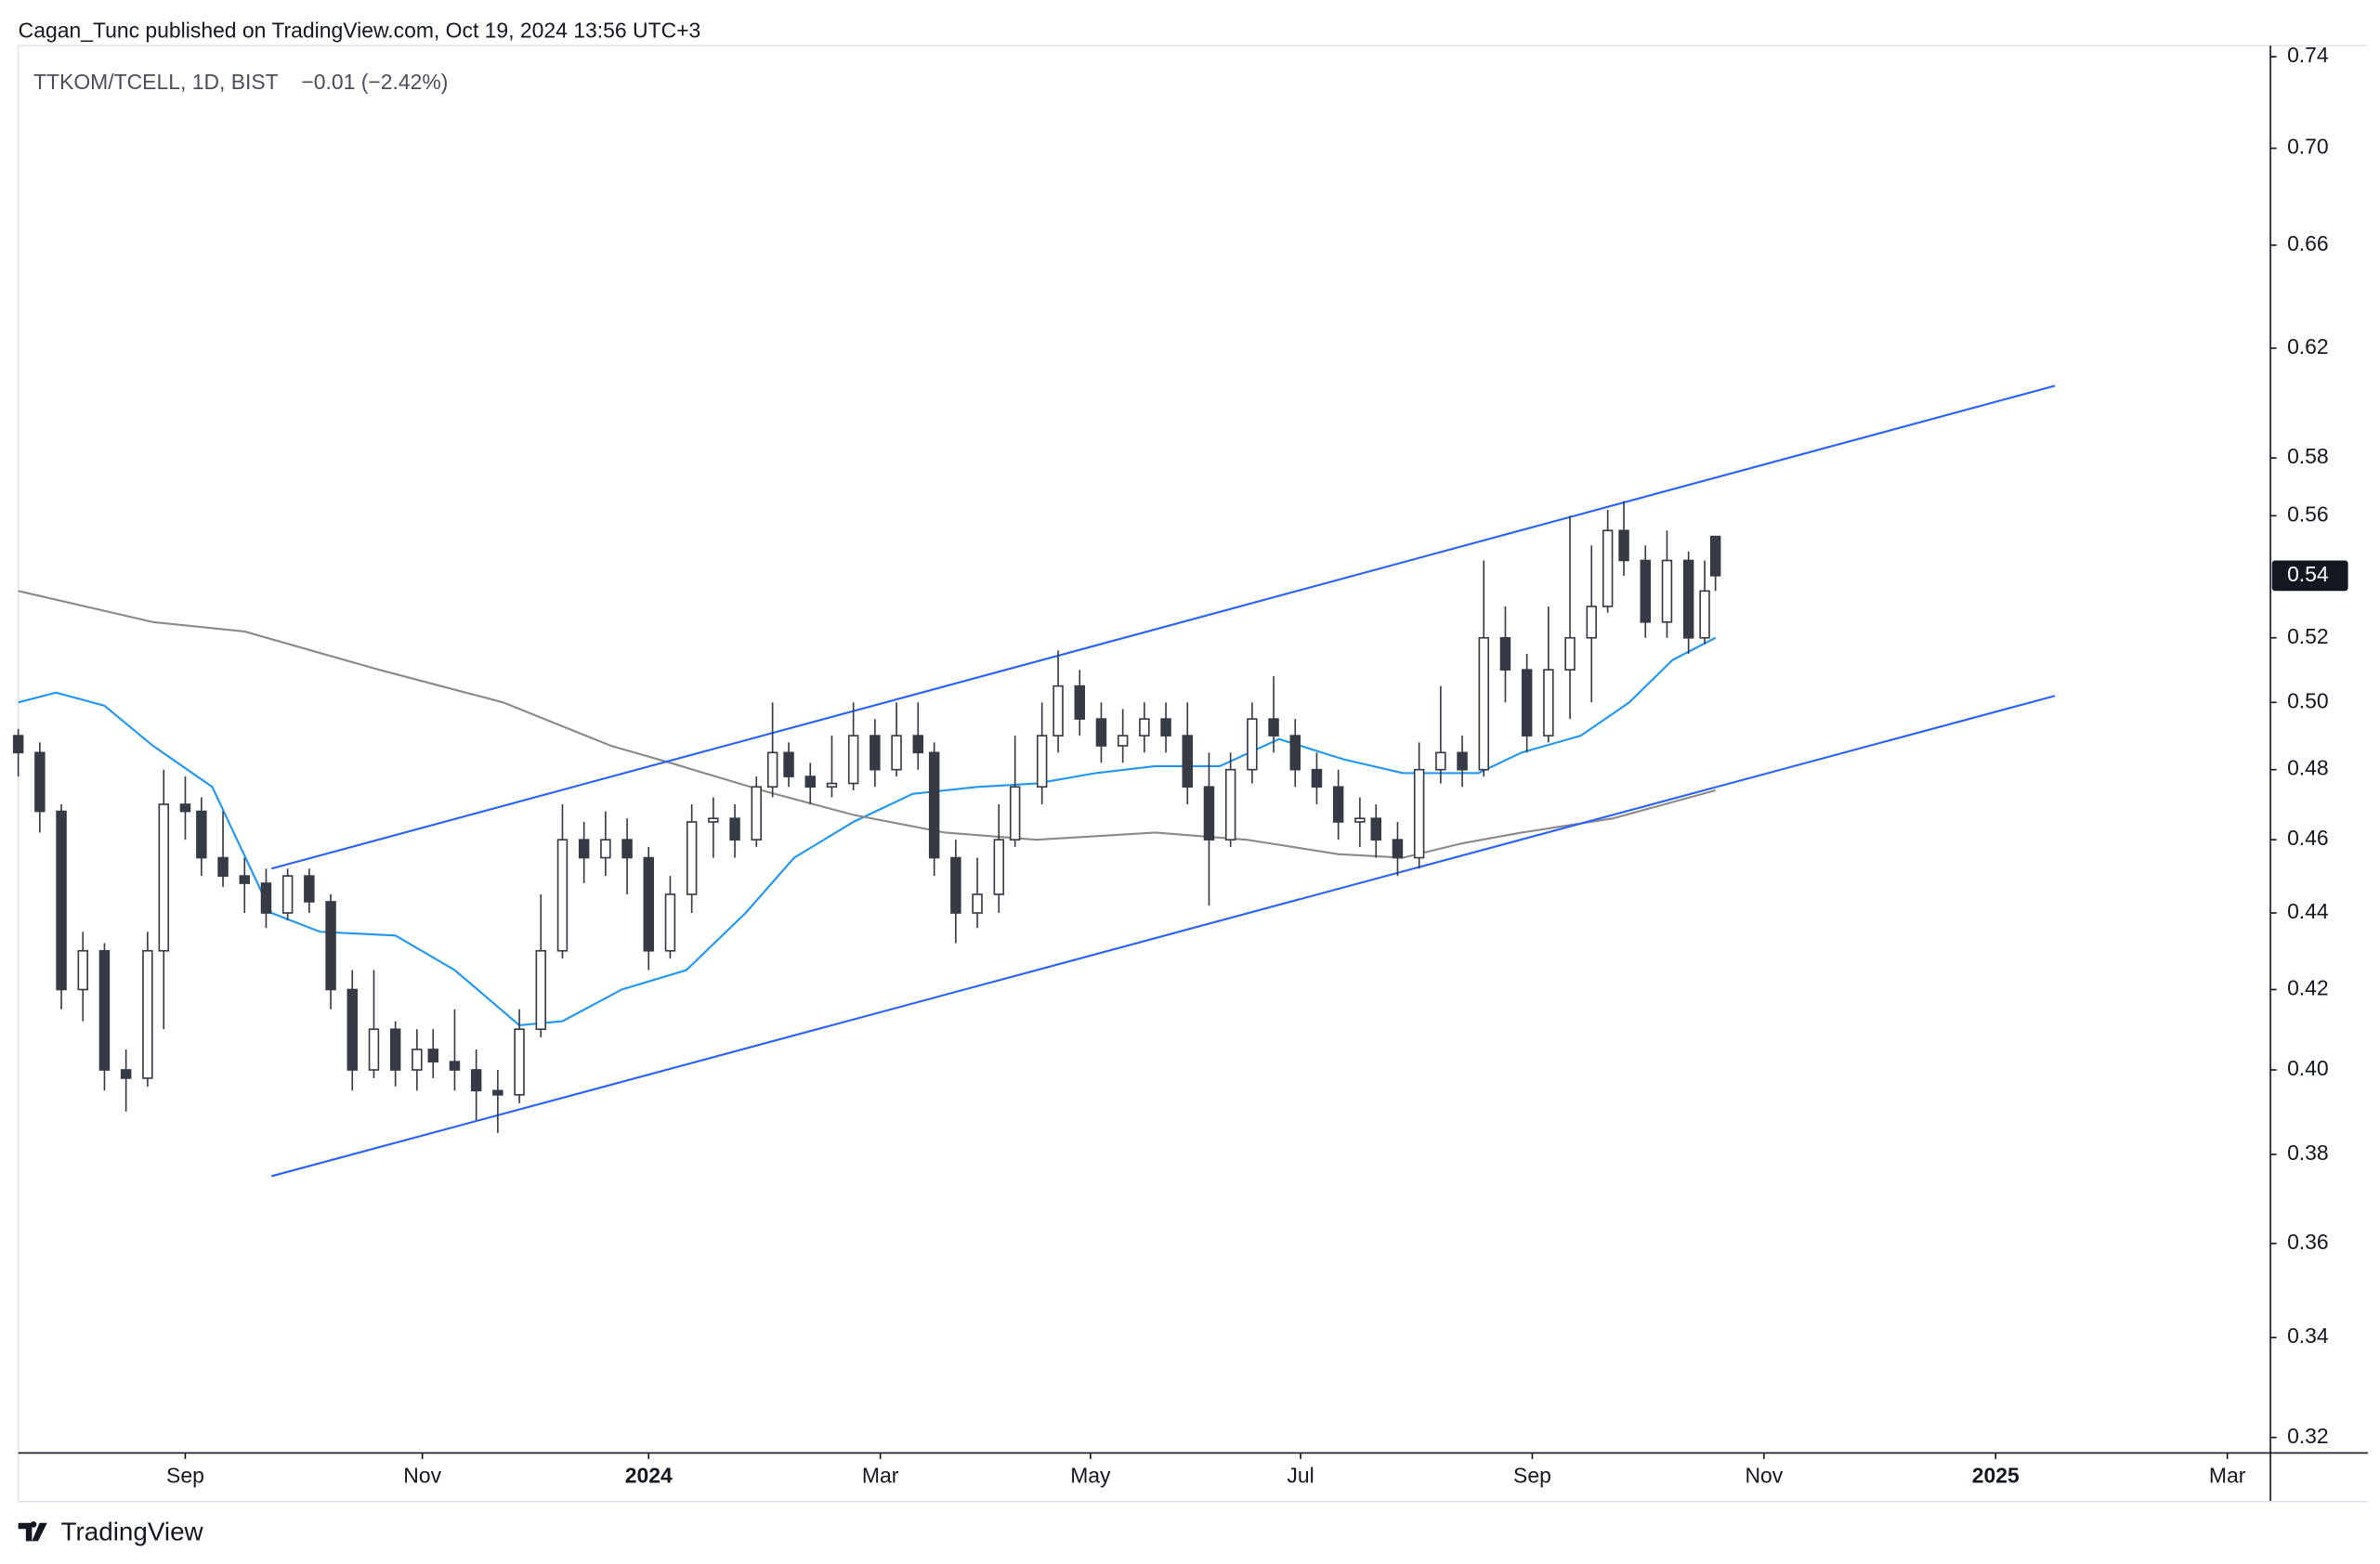 This screenshot has width=2380, height=1564. I want to click on brand: TradingView, so click(132, 1532).